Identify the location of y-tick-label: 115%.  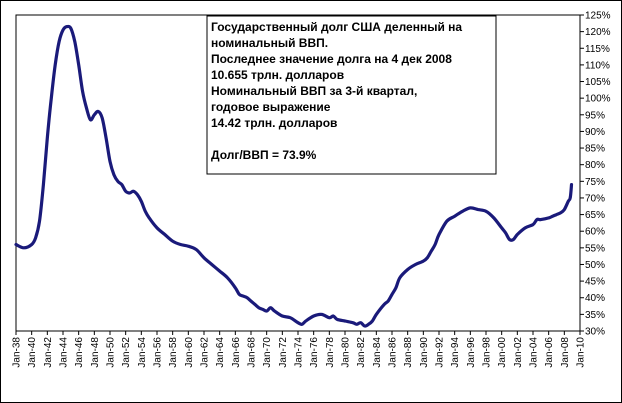
(597, 49).